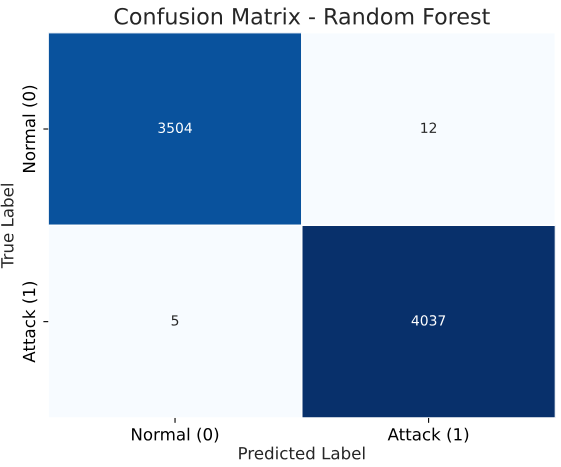 The image size is (561, 467). What do you see at coordinates (302, 16) in the screenshot?
I see `chart-title: Confusion Matrix - Random Forest` at bounding box center [302, 16].